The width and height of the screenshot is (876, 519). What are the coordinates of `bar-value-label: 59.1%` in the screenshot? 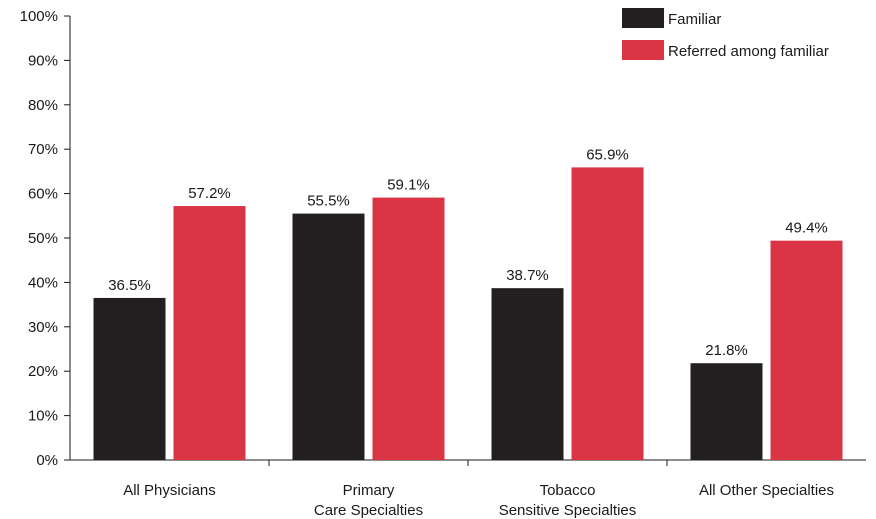 It's located at (408, 185).